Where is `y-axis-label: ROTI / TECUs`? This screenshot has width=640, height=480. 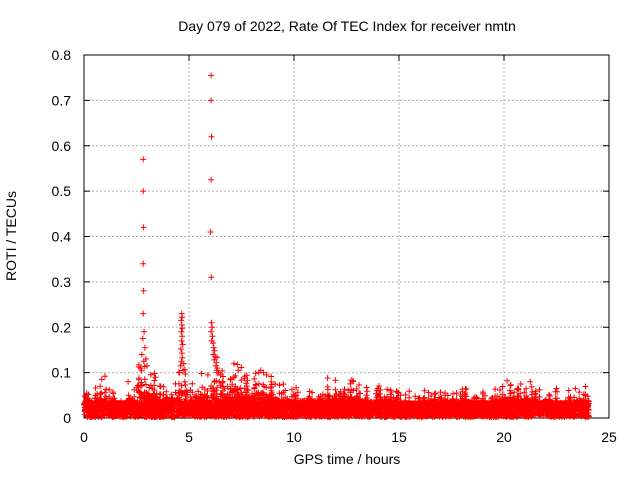
y-axis-label: ROTI / TECUs is located at coordinates (11, 236).